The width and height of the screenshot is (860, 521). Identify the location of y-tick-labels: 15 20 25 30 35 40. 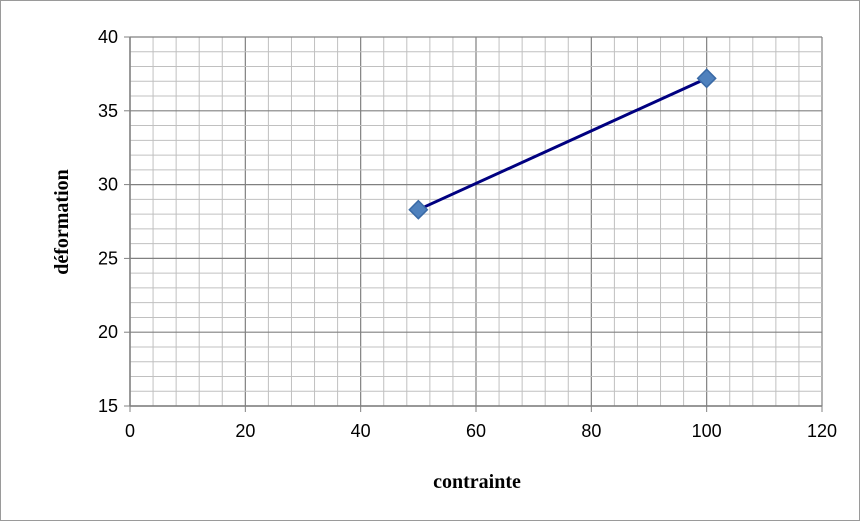
(108, 221).